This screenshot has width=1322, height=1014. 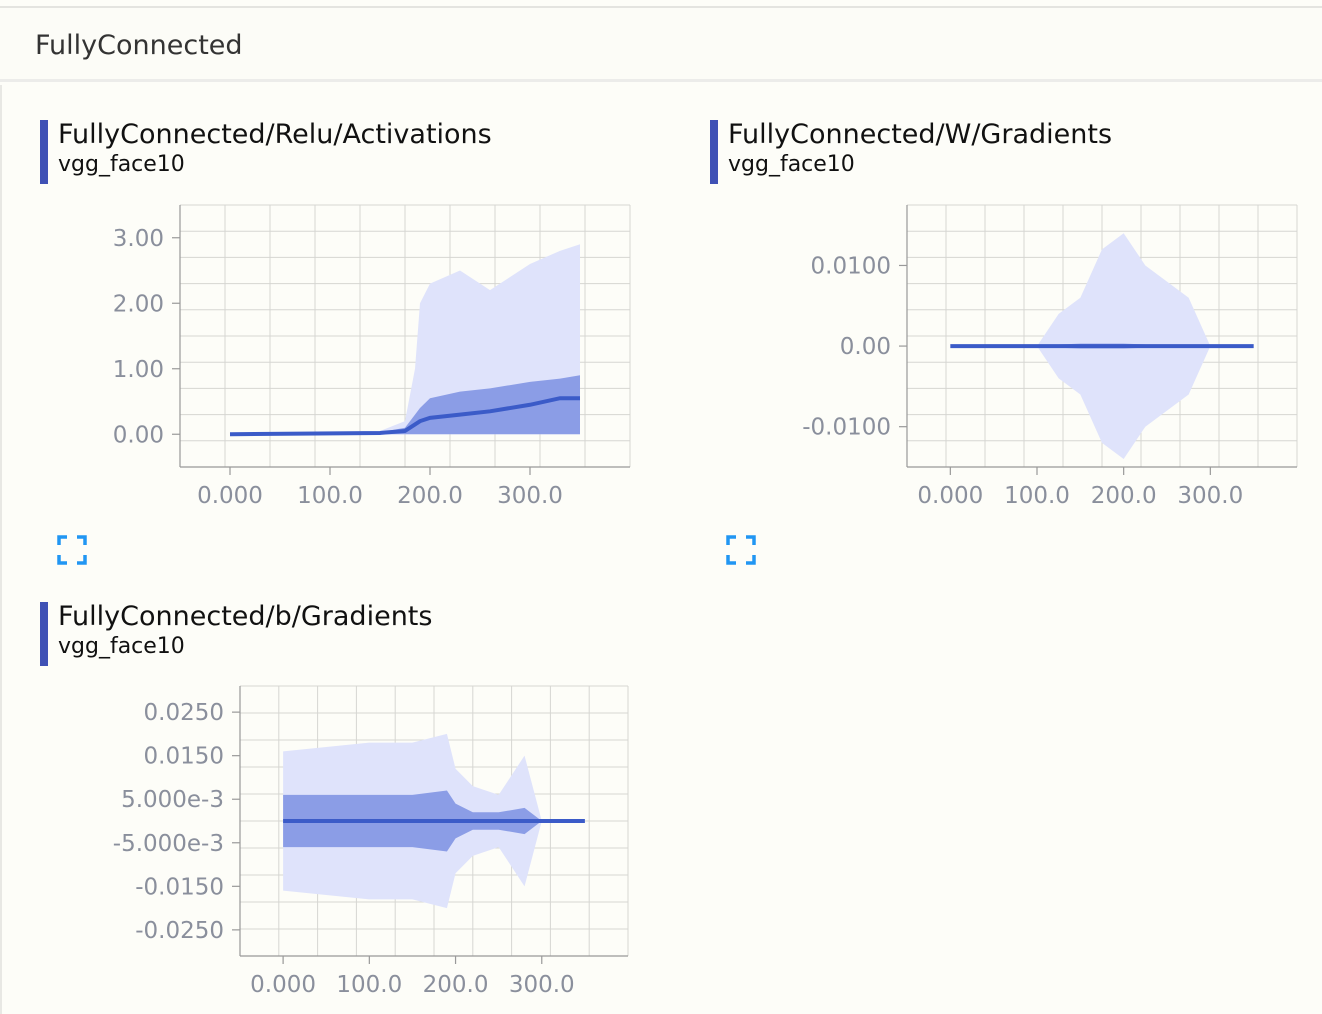 What do you see at coordinates (179, 931) in the screenshot?
I see `y-tick-label: -0.0250` at bounding box center [179, 931].